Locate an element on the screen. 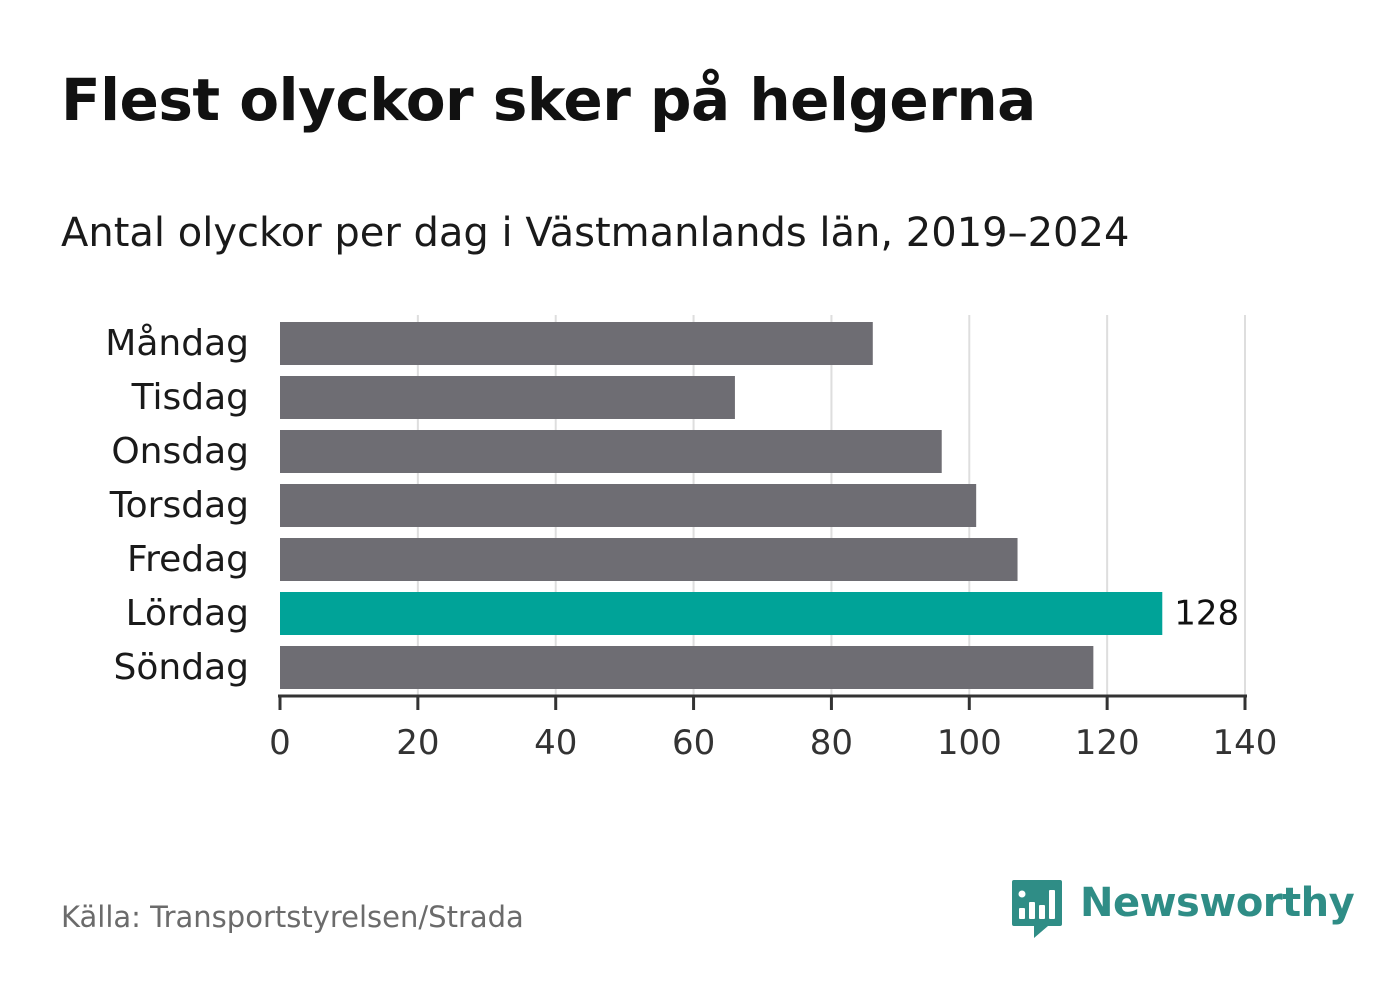  x-tick-label: 20 is located at coordinates (417, 743).